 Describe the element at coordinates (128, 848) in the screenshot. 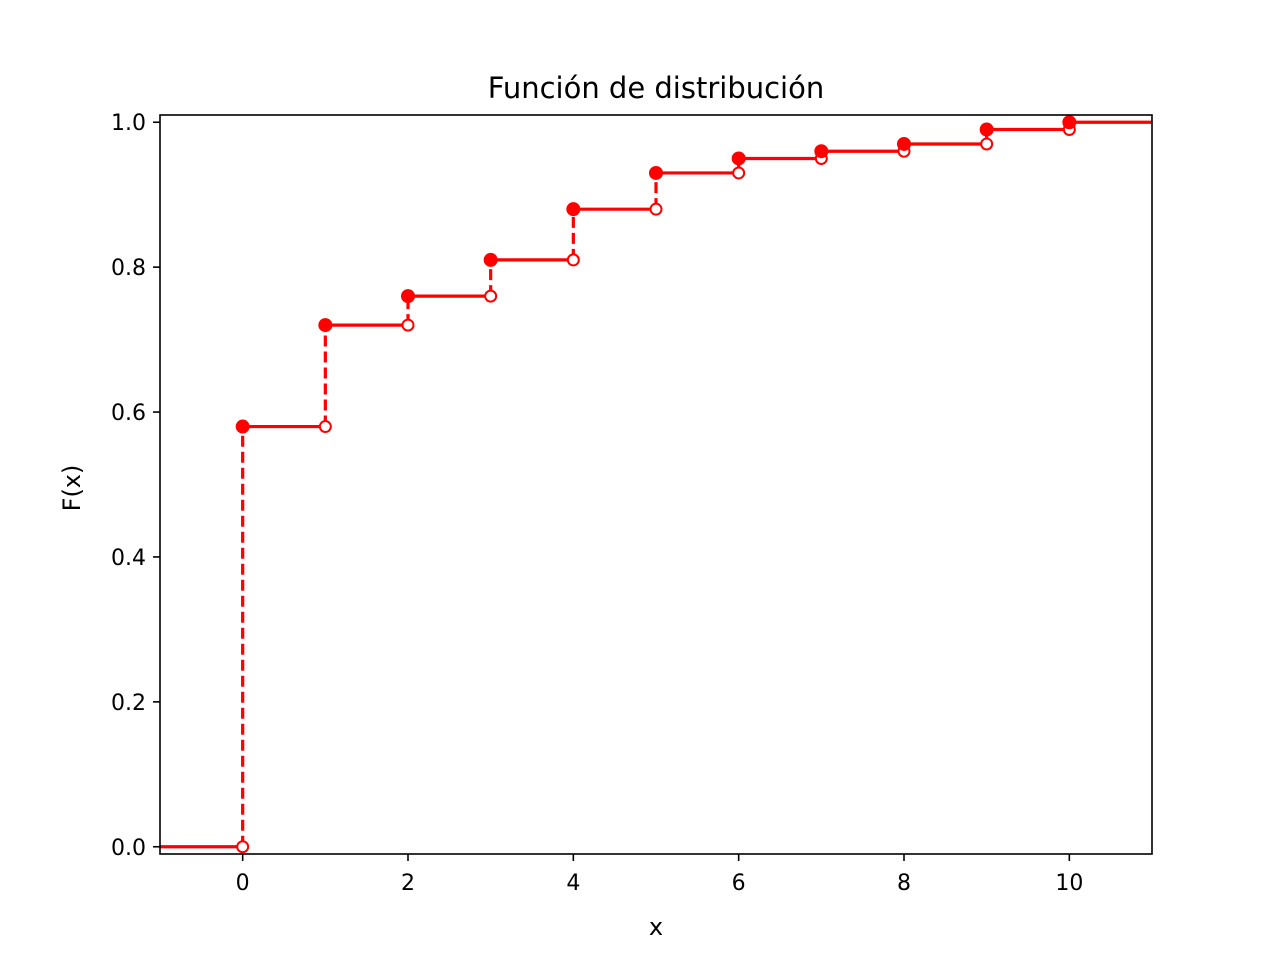

I see `y-tick-label: 0.0` at that location.